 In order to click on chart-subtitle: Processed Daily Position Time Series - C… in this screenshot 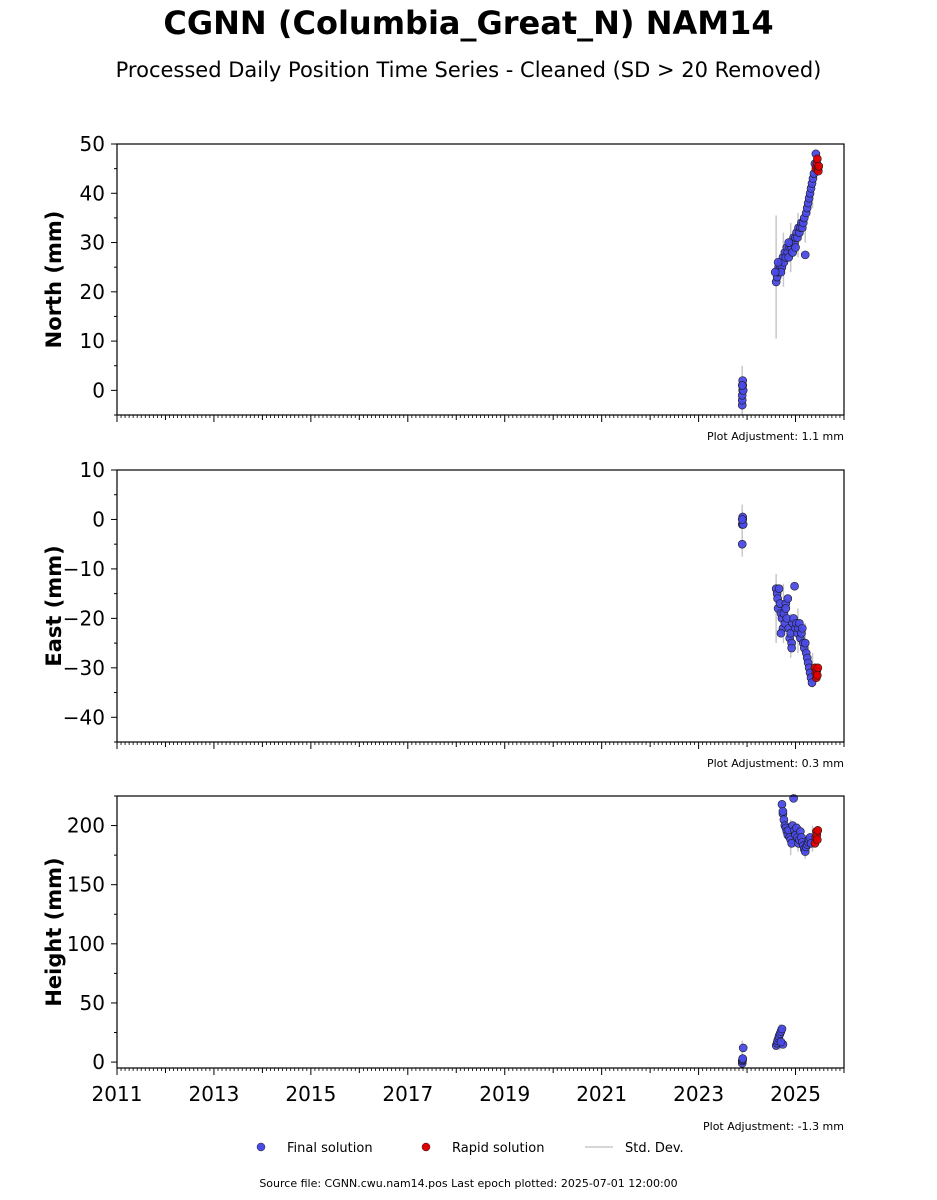, I will do `click(468, 70)`.